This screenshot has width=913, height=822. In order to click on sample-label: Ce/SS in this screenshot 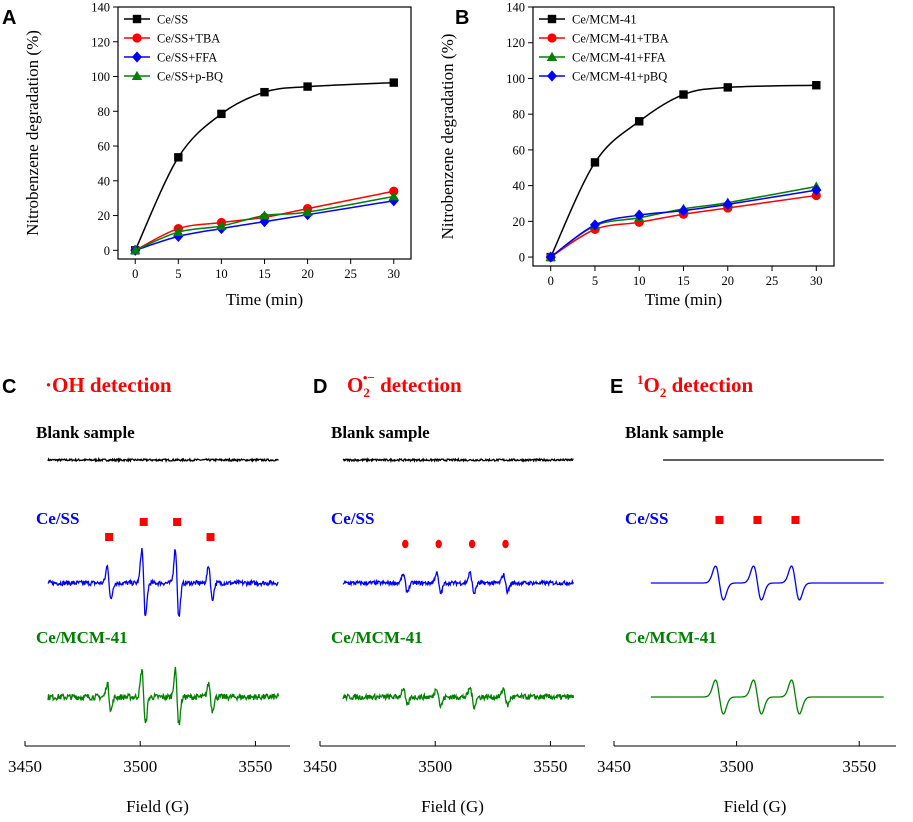, I will do `click(352, 518)`.